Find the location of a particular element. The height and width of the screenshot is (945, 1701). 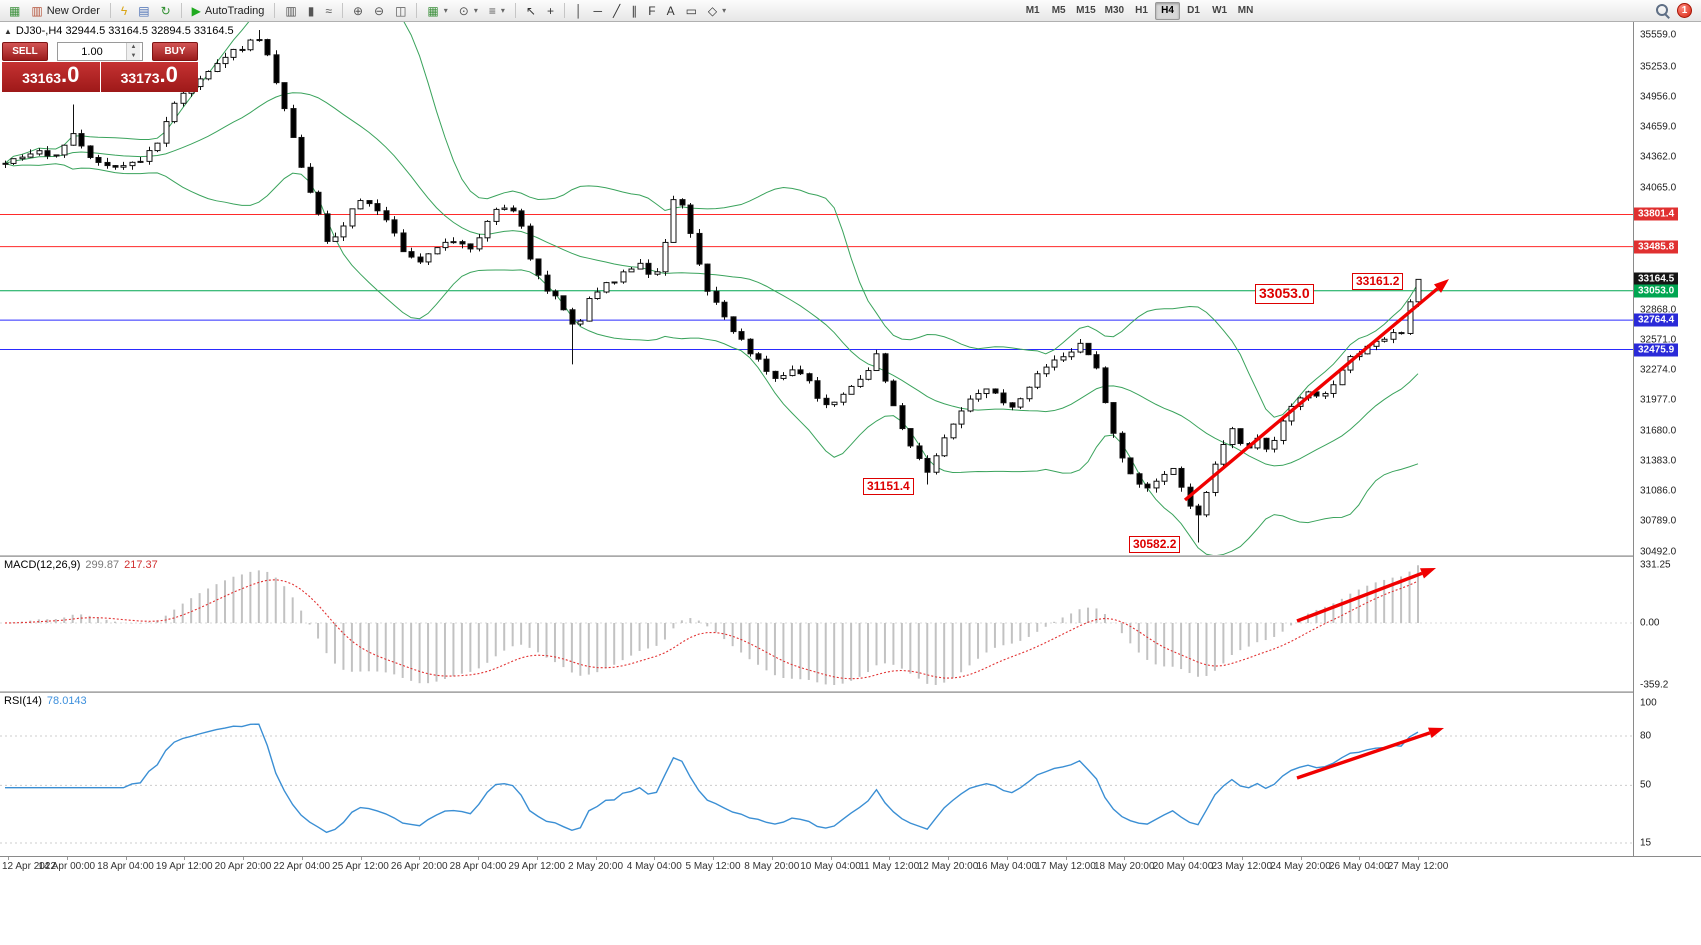

tile-windows-icon: ◫ is located at coordinates (401, 10).